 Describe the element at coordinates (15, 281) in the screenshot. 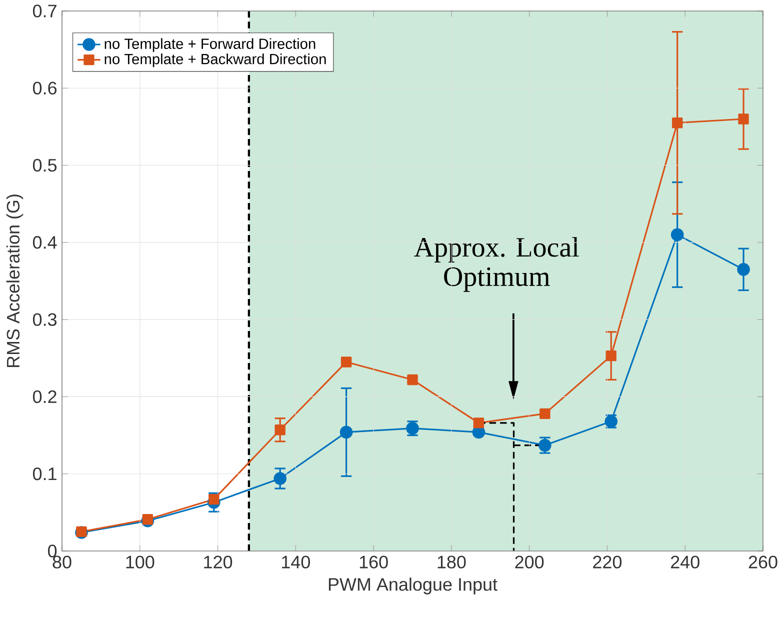

I see `y-axis-title: RMS Acceleration (G)` at that location.